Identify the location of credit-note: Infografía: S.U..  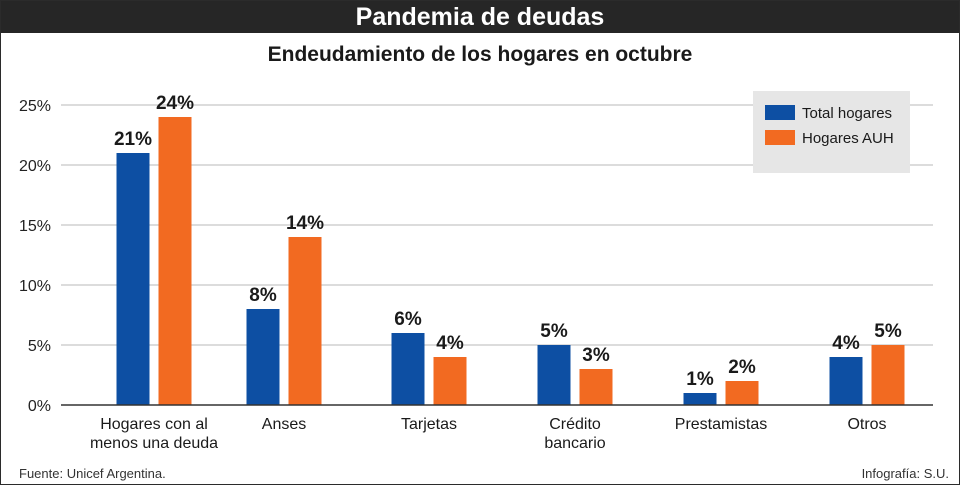
(905, 473).